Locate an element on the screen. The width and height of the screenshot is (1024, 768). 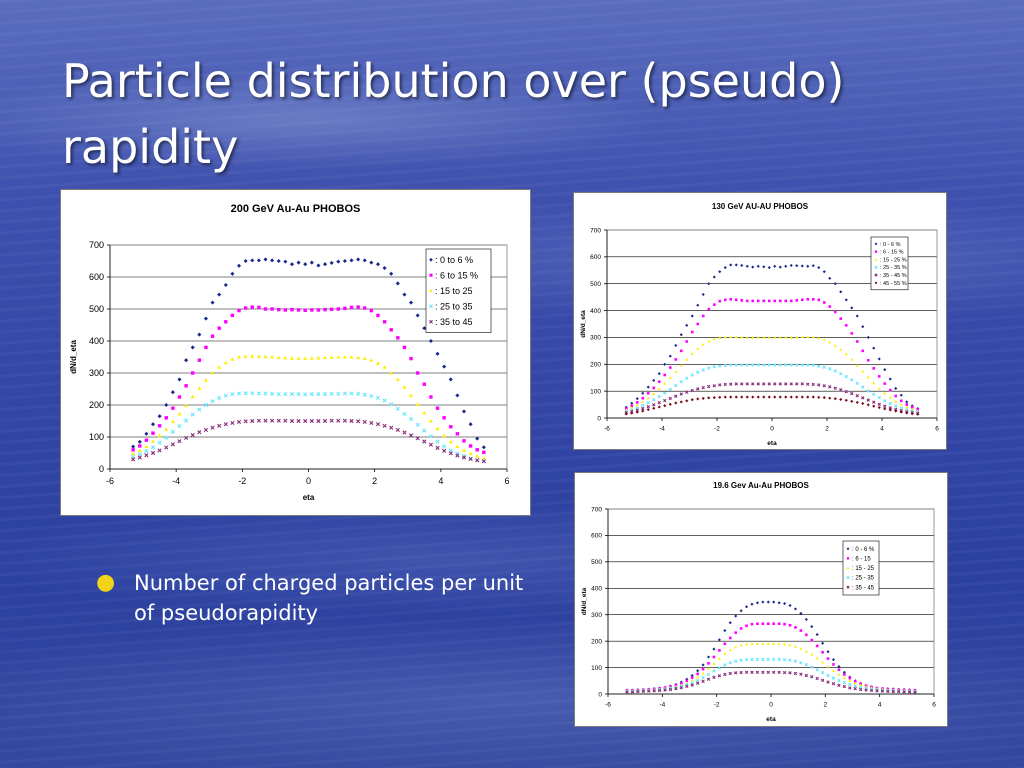
x-tick-label: -6 is located at coordinates (110, 481).